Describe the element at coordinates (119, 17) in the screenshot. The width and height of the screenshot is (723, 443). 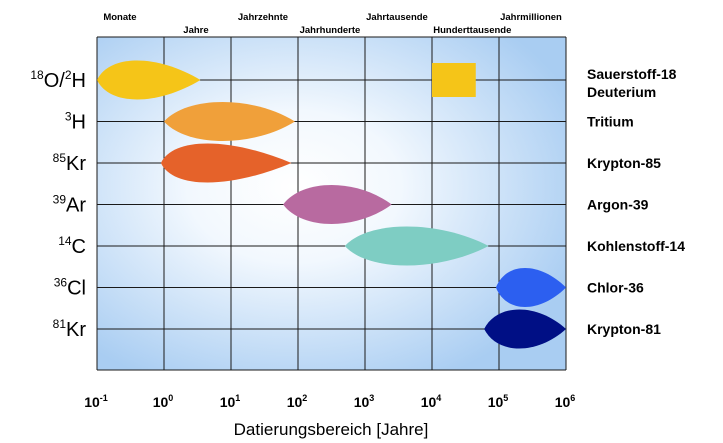
I see `time-scale-label: Monate` at that location.